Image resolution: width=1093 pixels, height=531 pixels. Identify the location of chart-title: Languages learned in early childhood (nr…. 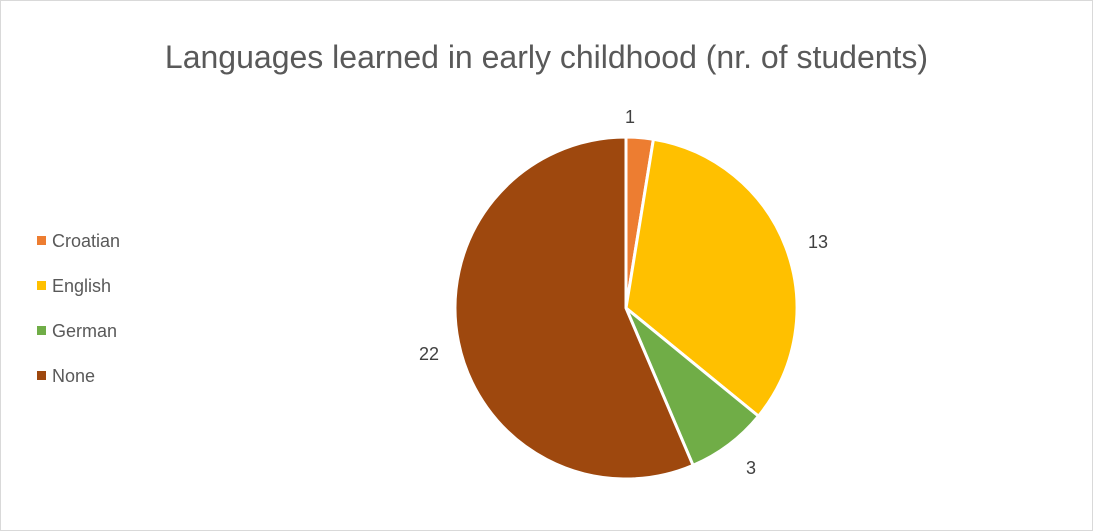
(546, 57).